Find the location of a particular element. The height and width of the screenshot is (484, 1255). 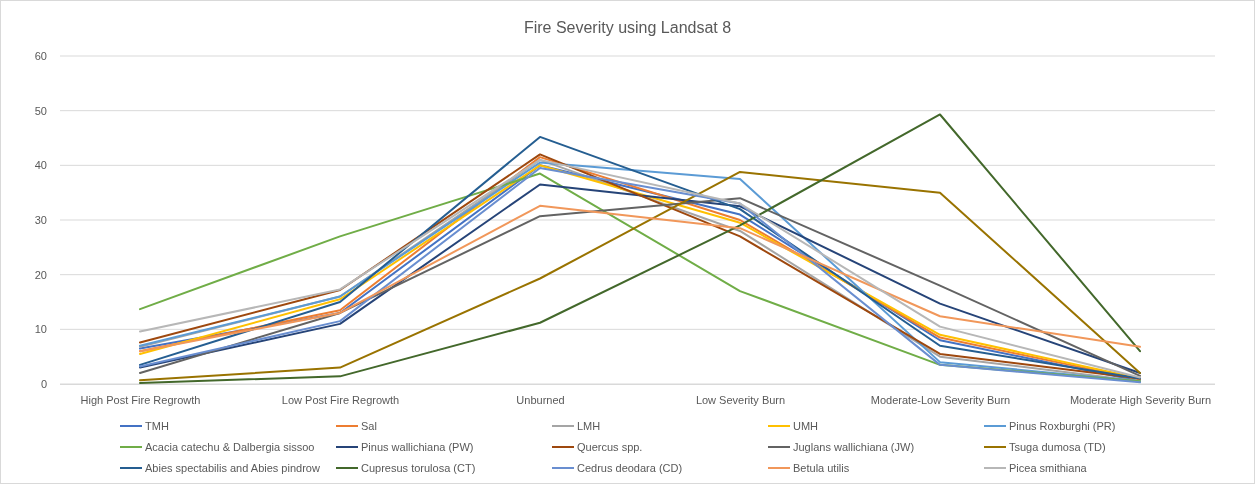

x-tick-label: Moderate High Severity Burn is located at coordinates (1140, 399).